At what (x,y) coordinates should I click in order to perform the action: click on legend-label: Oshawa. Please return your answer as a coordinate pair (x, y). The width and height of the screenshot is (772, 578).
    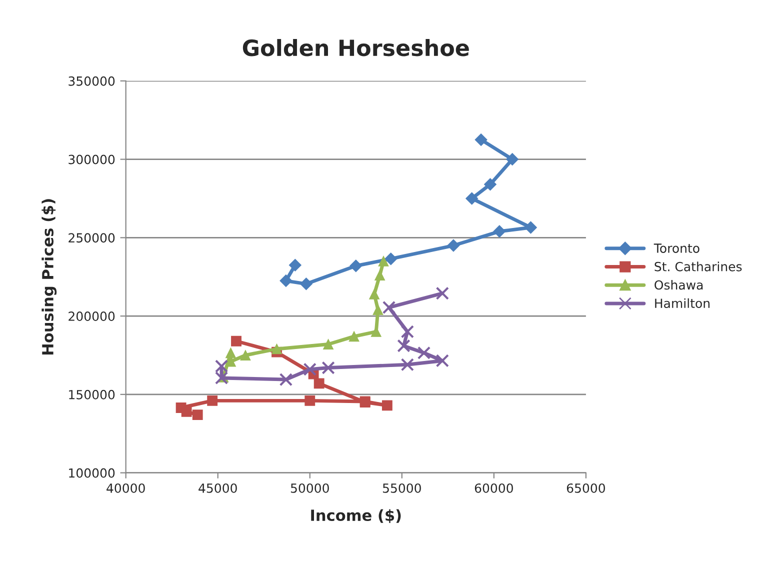
    Looking at the image, I should click on (678, 285).